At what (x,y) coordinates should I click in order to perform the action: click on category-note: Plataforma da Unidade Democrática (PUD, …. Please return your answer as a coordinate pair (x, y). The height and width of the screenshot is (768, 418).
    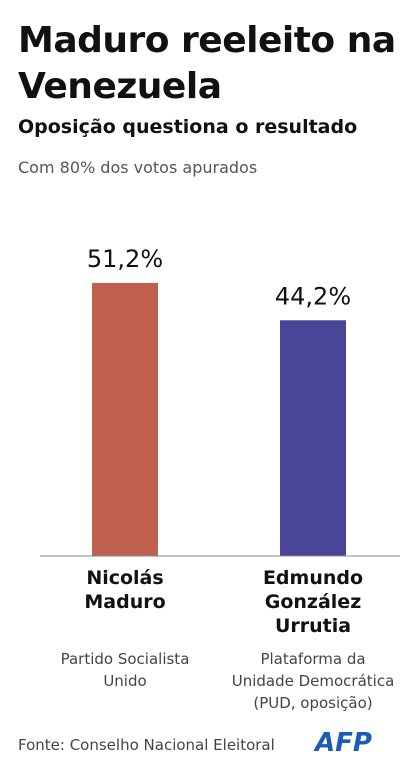
    Looking at the image, I should click on (313, 681).